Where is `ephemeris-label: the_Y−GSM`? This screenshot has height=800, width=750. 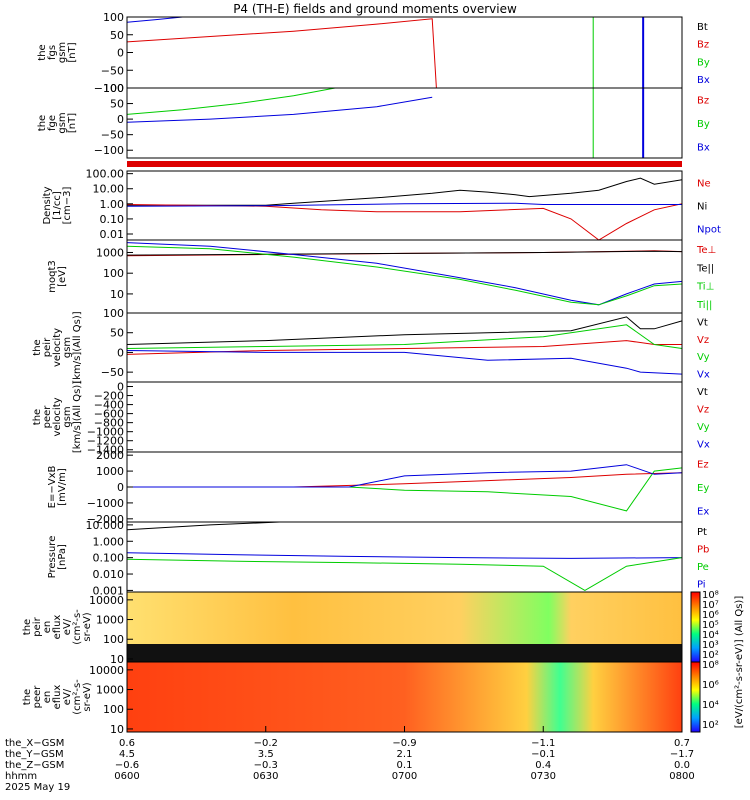
ephemeris-label: the_Y−GSM is located at coordinates (34, 754).